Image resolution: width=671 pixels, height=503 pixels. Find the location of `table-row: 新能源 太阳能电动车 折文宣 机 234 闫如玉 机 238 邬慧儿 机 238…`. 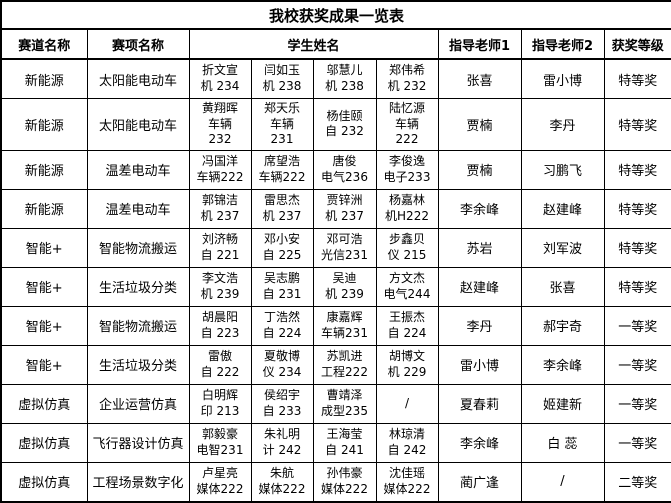

table-row: 新能源 太阳能电动车 折文宣 机 234 闫如玉 机 238 邬慧儿 机 238… is located at coordinates (335, 78).